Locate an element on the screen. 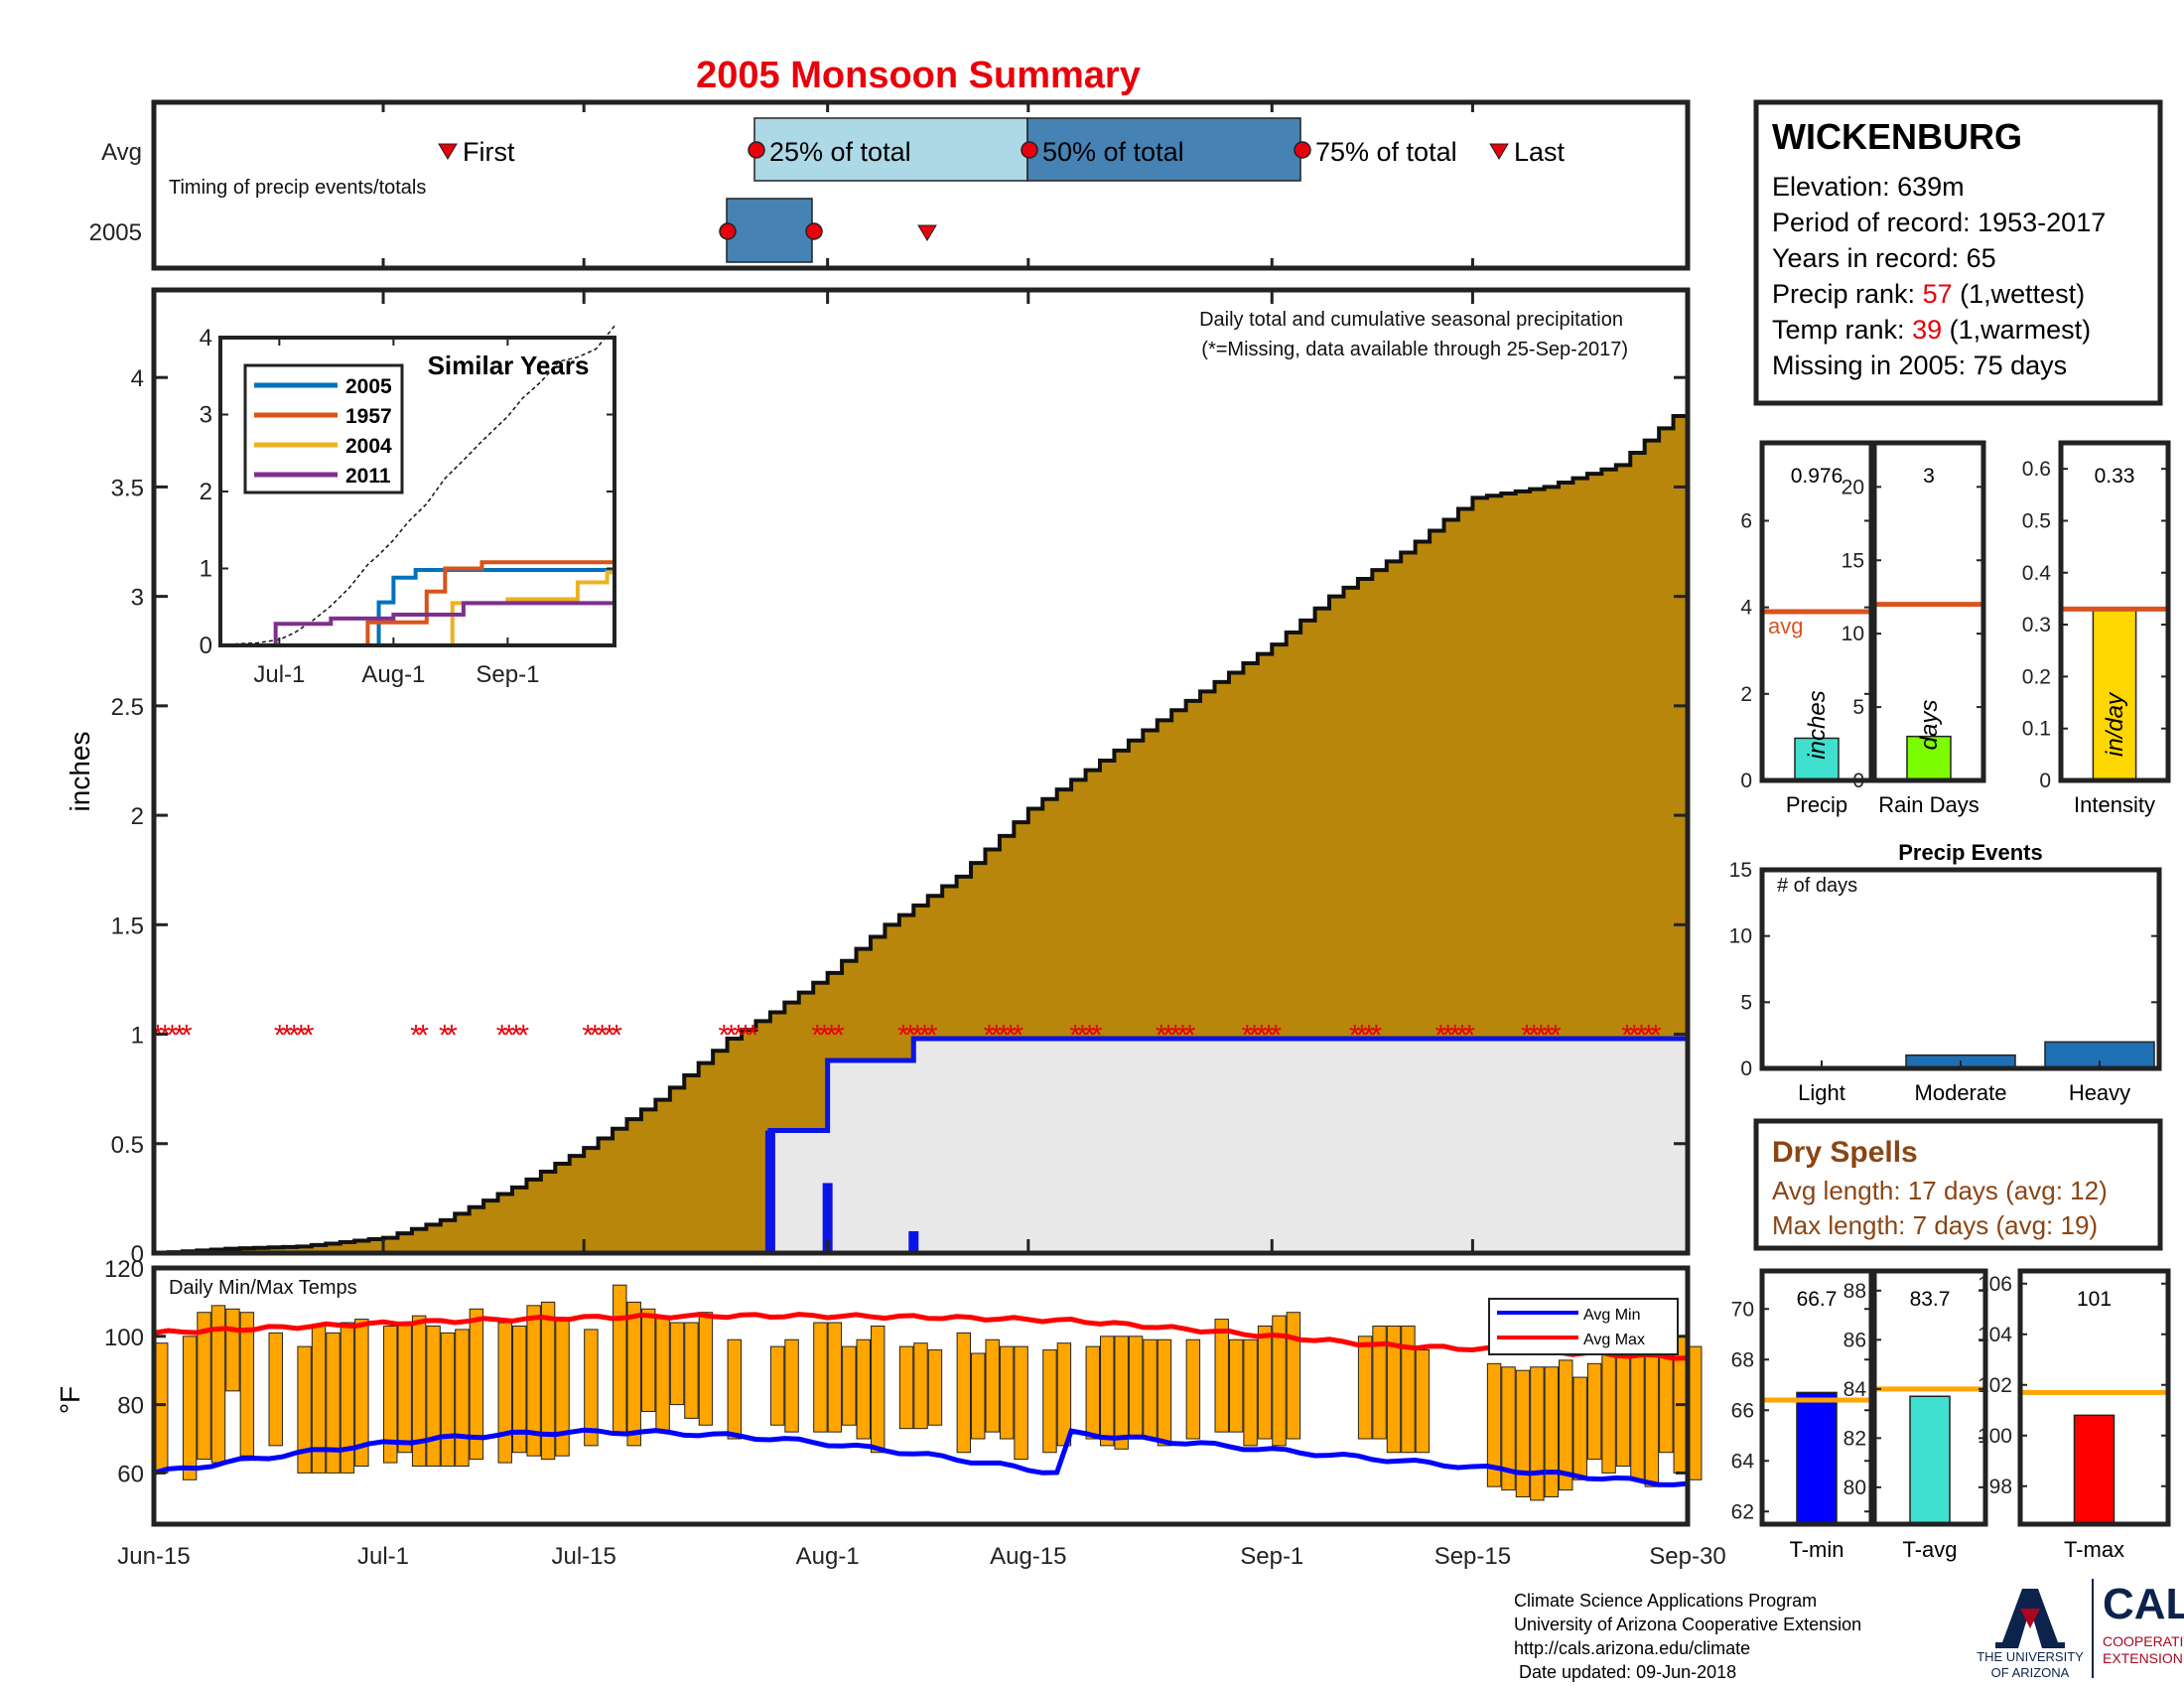  footer-line4: Date updated: 09-Jun-2018 is located at coordinates (1627, 1672).